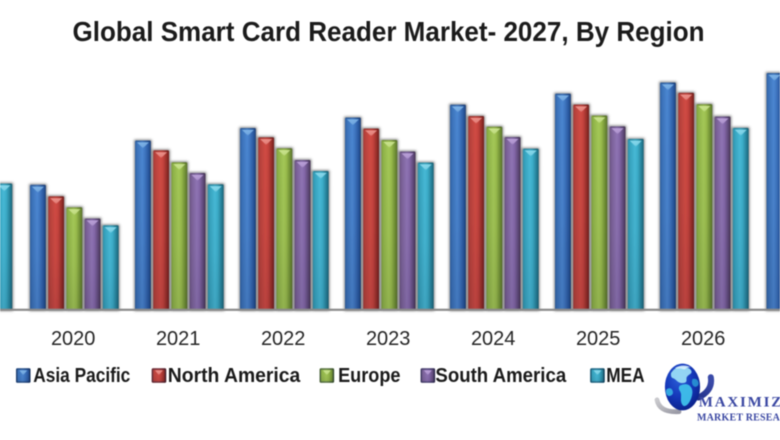 The width and height of the screenshot is (780, 440). I want to click on svg-text: 2021, so click(178, 339).